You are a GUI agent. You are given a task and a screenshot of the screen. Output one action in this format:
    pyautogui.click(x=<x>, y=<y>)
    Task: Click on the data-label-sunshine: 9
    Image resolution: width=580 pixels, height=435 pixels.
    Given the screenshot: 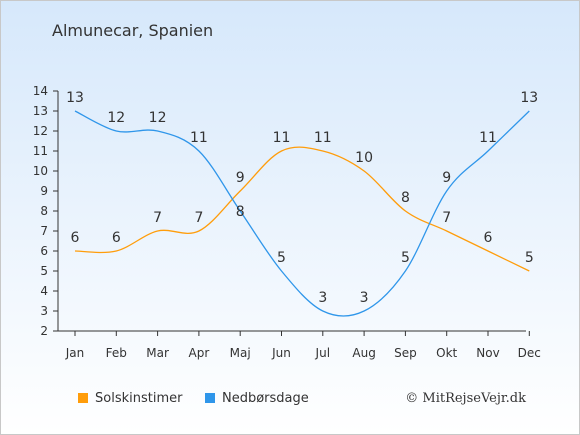 What is the action you would take?
    pyautogui.click(x=240, y=178)
    